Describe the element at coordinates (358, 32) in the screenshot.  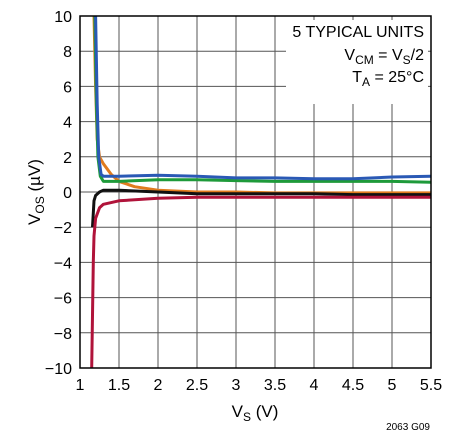
I see `annotation-line-1: 5 TYPICAL UNITS` at that location.